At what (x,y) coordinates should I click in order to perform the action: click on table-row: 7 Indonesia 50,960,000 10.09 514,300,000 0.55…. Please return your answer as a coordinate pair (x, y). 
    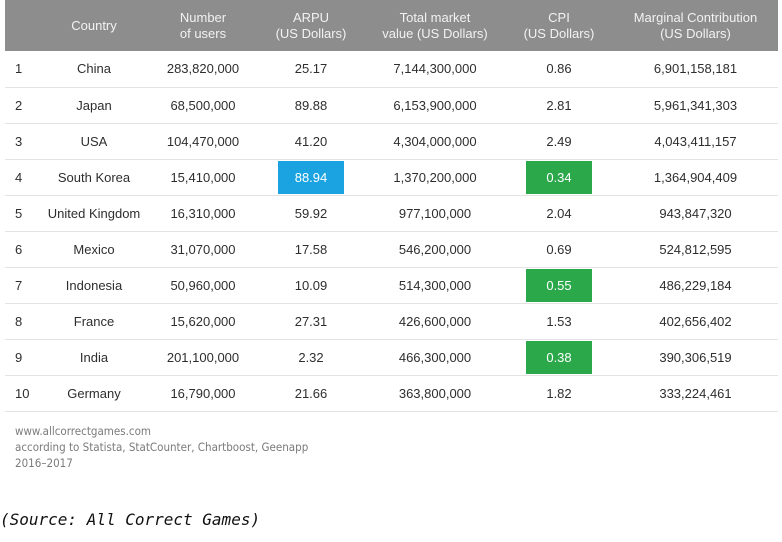
    Looking at the image, I should click on (391, 285).